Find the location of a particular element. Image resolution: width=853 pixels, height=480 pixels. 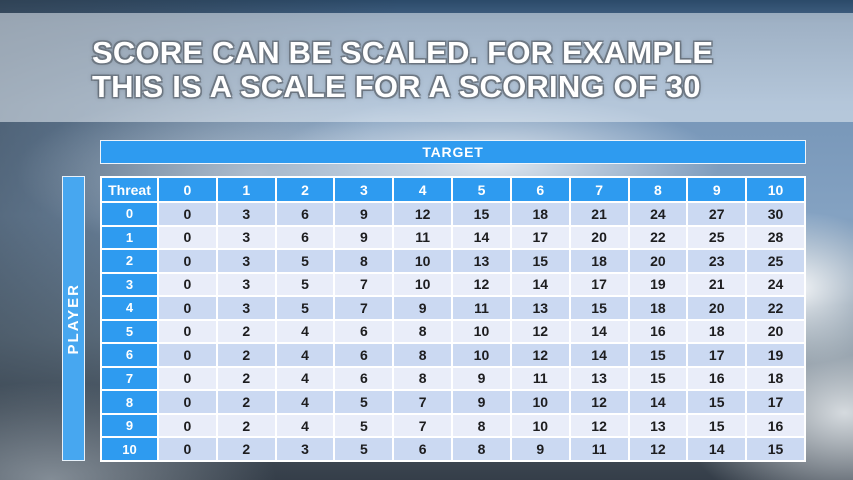

threat-row-header: 1 is located at coordinates (129, 237).